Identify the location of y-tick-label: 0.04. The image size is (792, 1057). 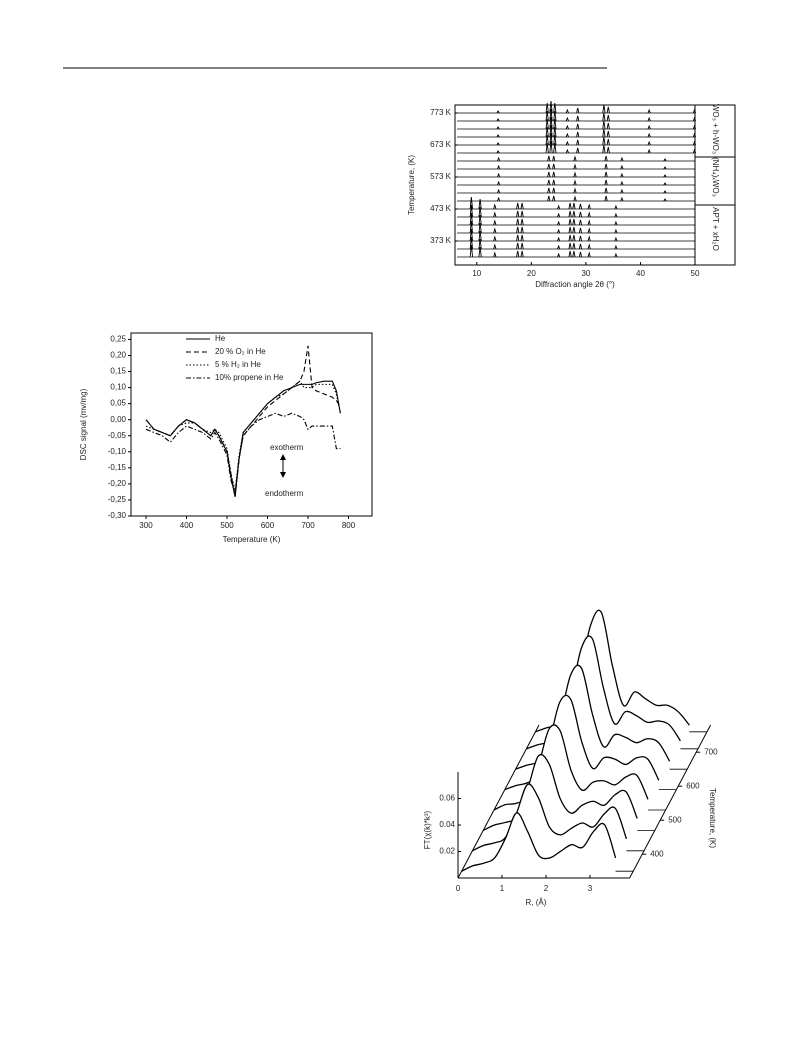
(447, 824).